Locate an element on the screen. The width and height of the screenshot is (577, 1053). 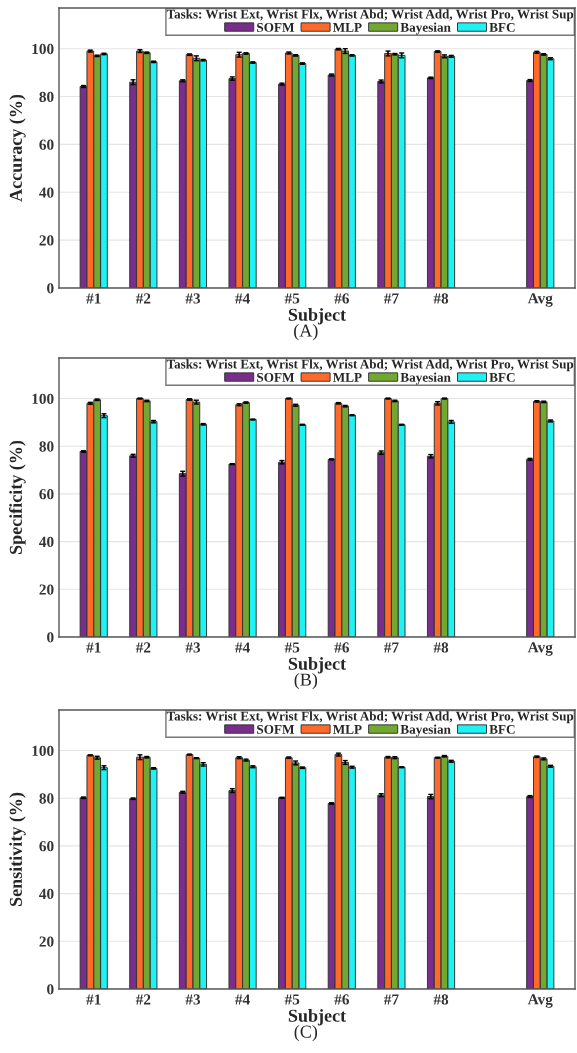
y-axis-title: Sensitivity (%) is located at coordinates (17, 849).